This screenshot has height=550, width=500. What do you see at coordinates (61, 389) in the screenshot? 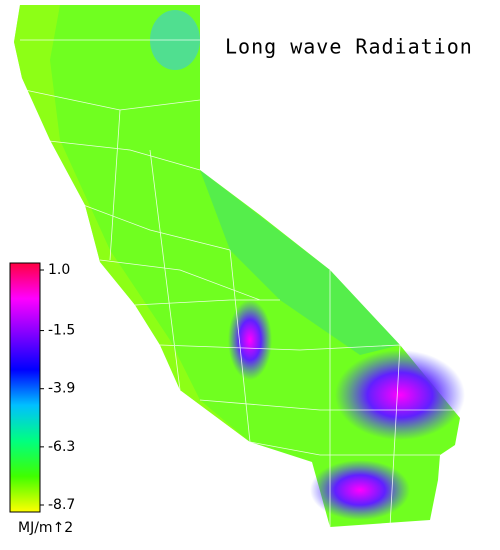
I see `colorbar-tick-label: -3.9` at bounding box center [61, 389].